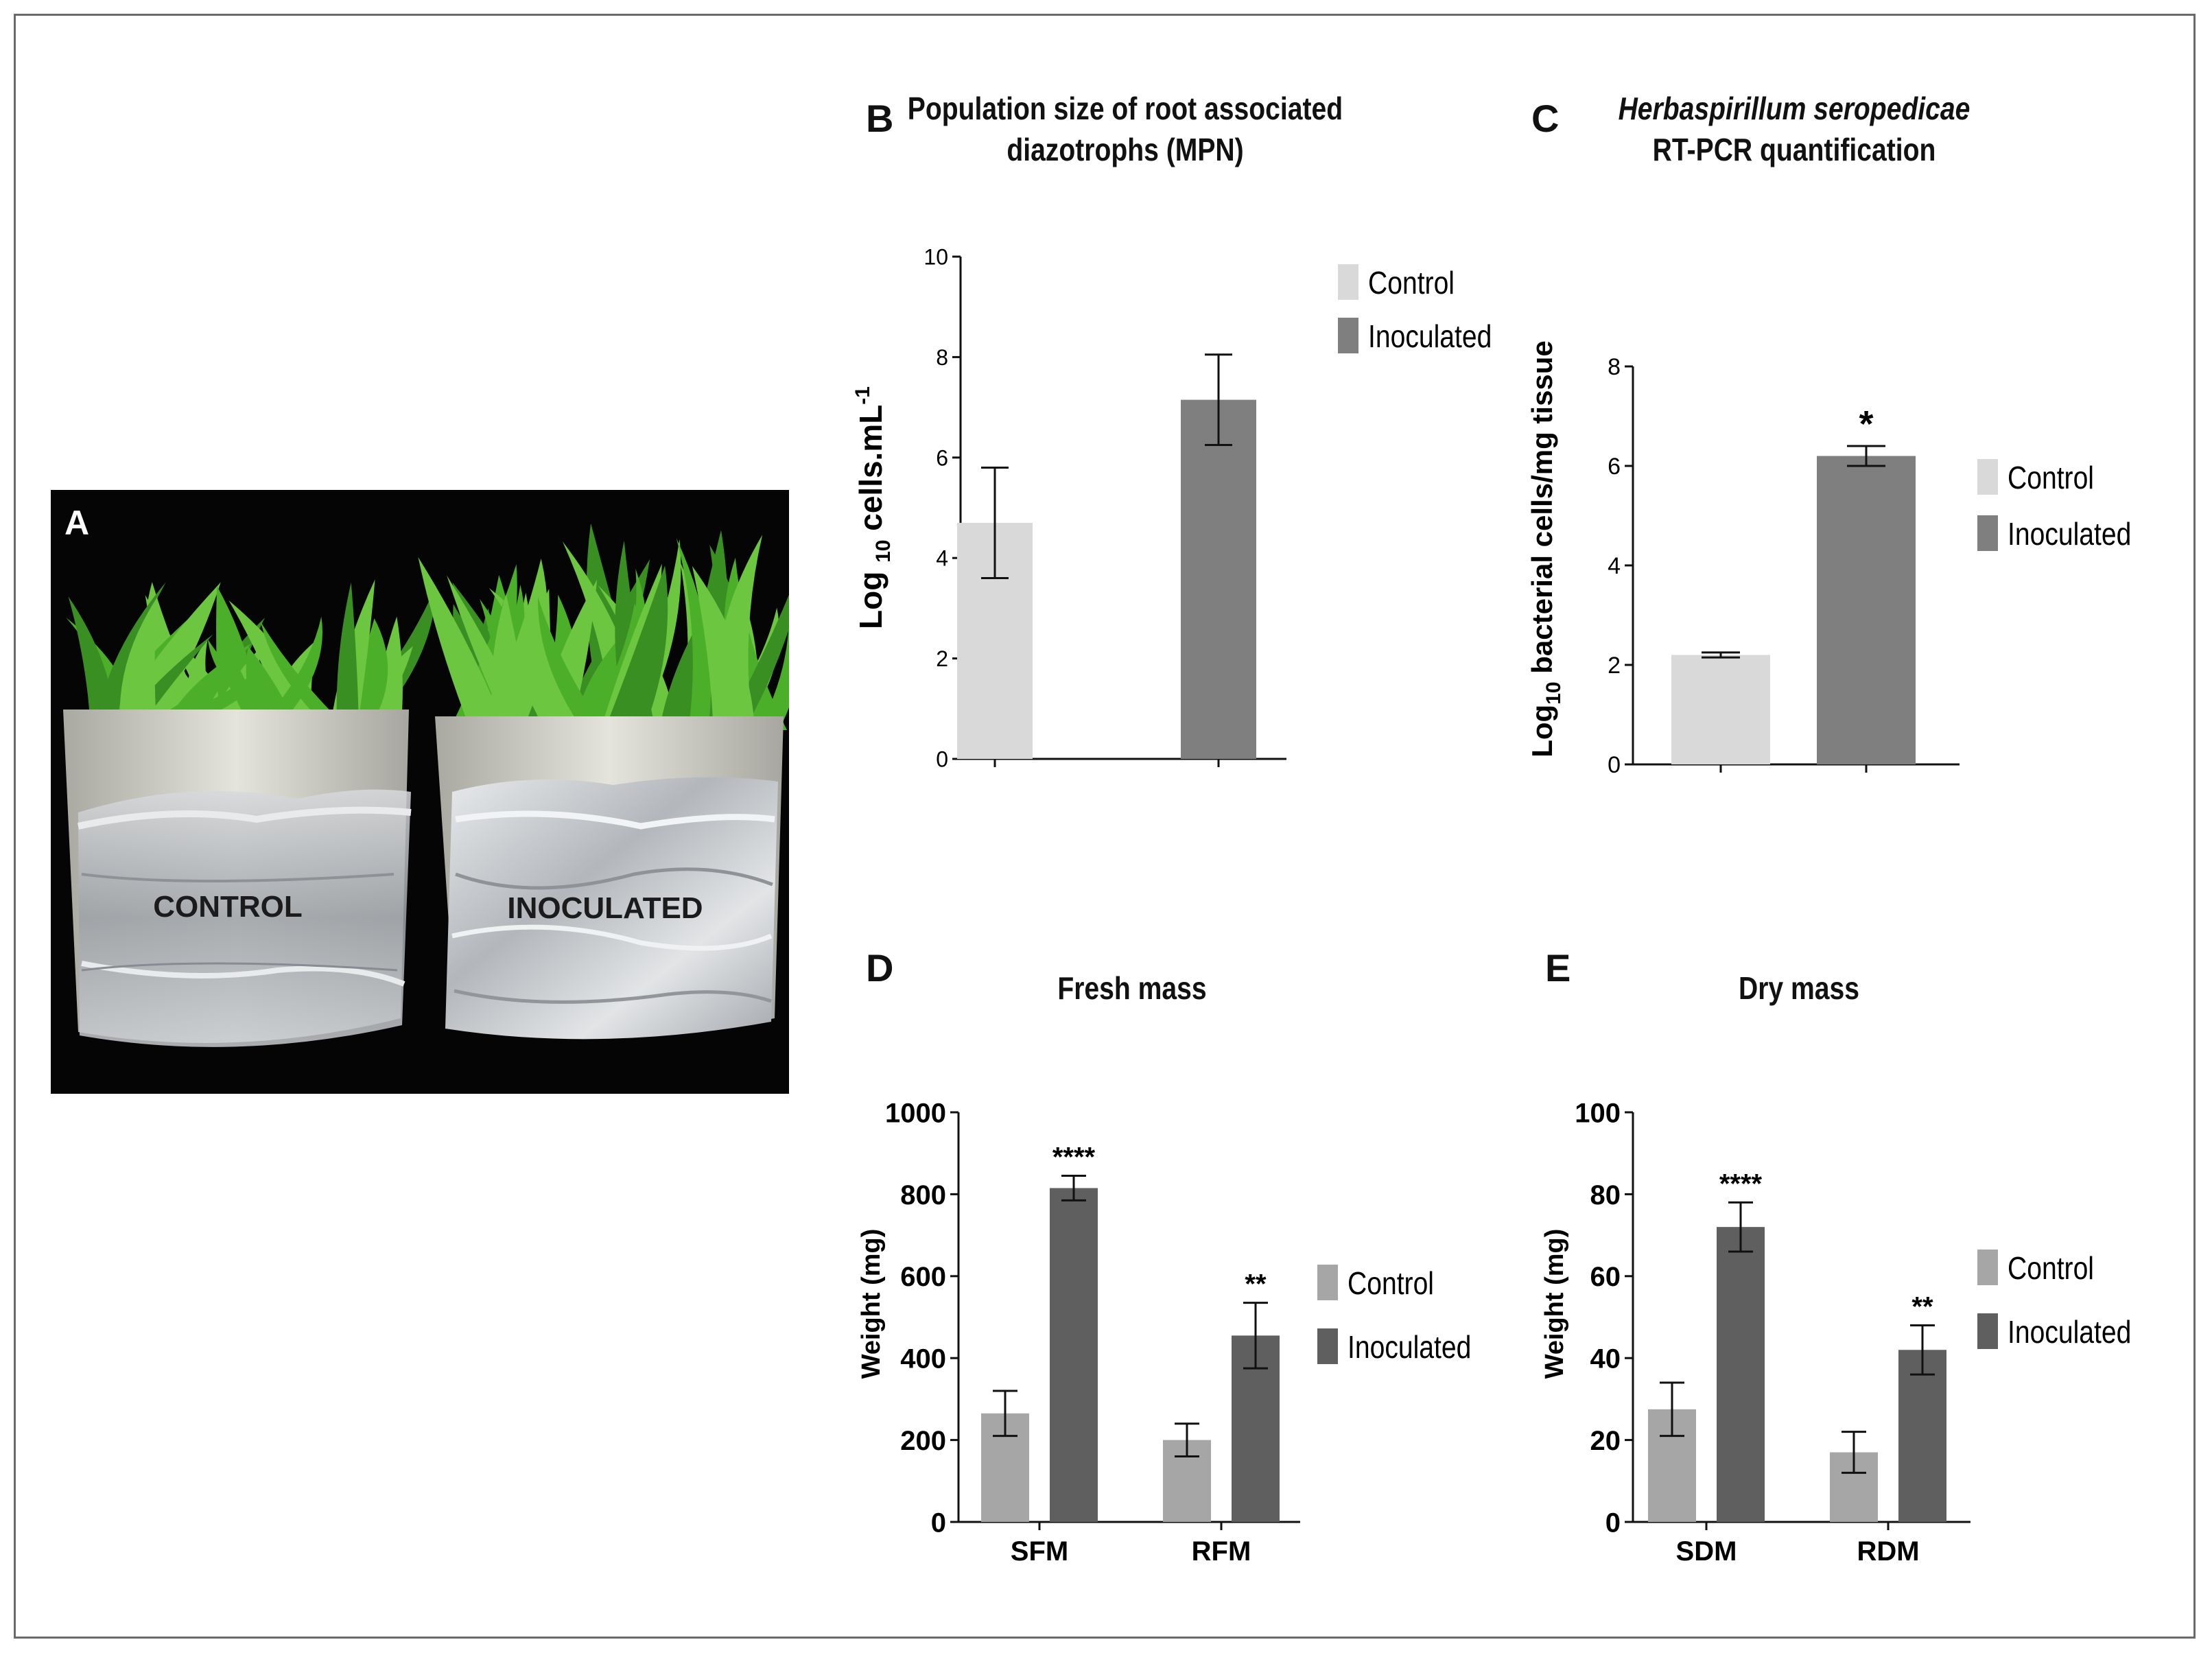  What do you see at coordinates (923, 1359) in the screenshot?
I see `y-tick-label: 400` at bounding box center [923, 1359].